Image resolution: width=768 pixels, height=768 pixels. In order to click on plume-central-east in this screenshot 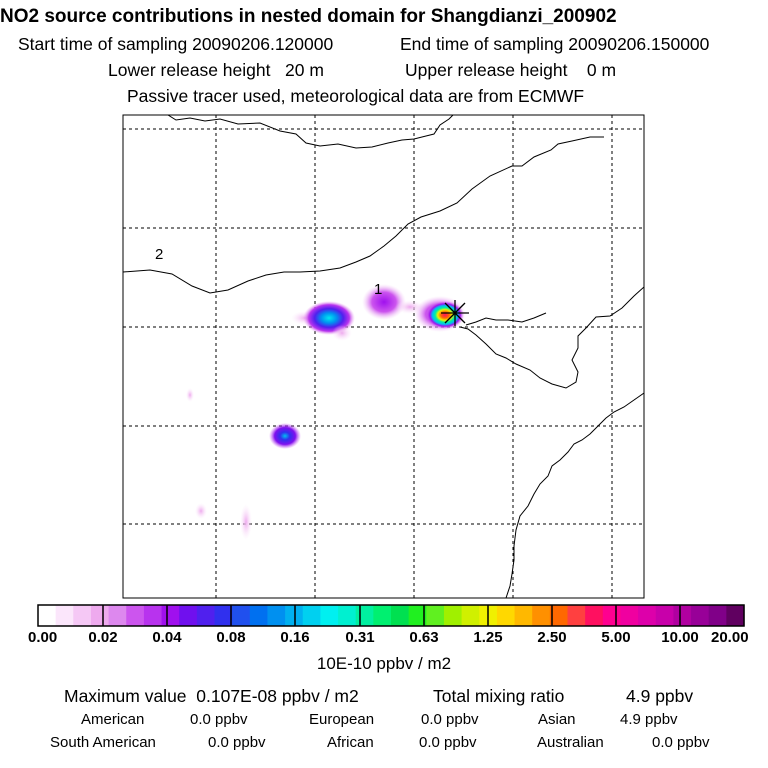, I will do `click(445, 315)`.